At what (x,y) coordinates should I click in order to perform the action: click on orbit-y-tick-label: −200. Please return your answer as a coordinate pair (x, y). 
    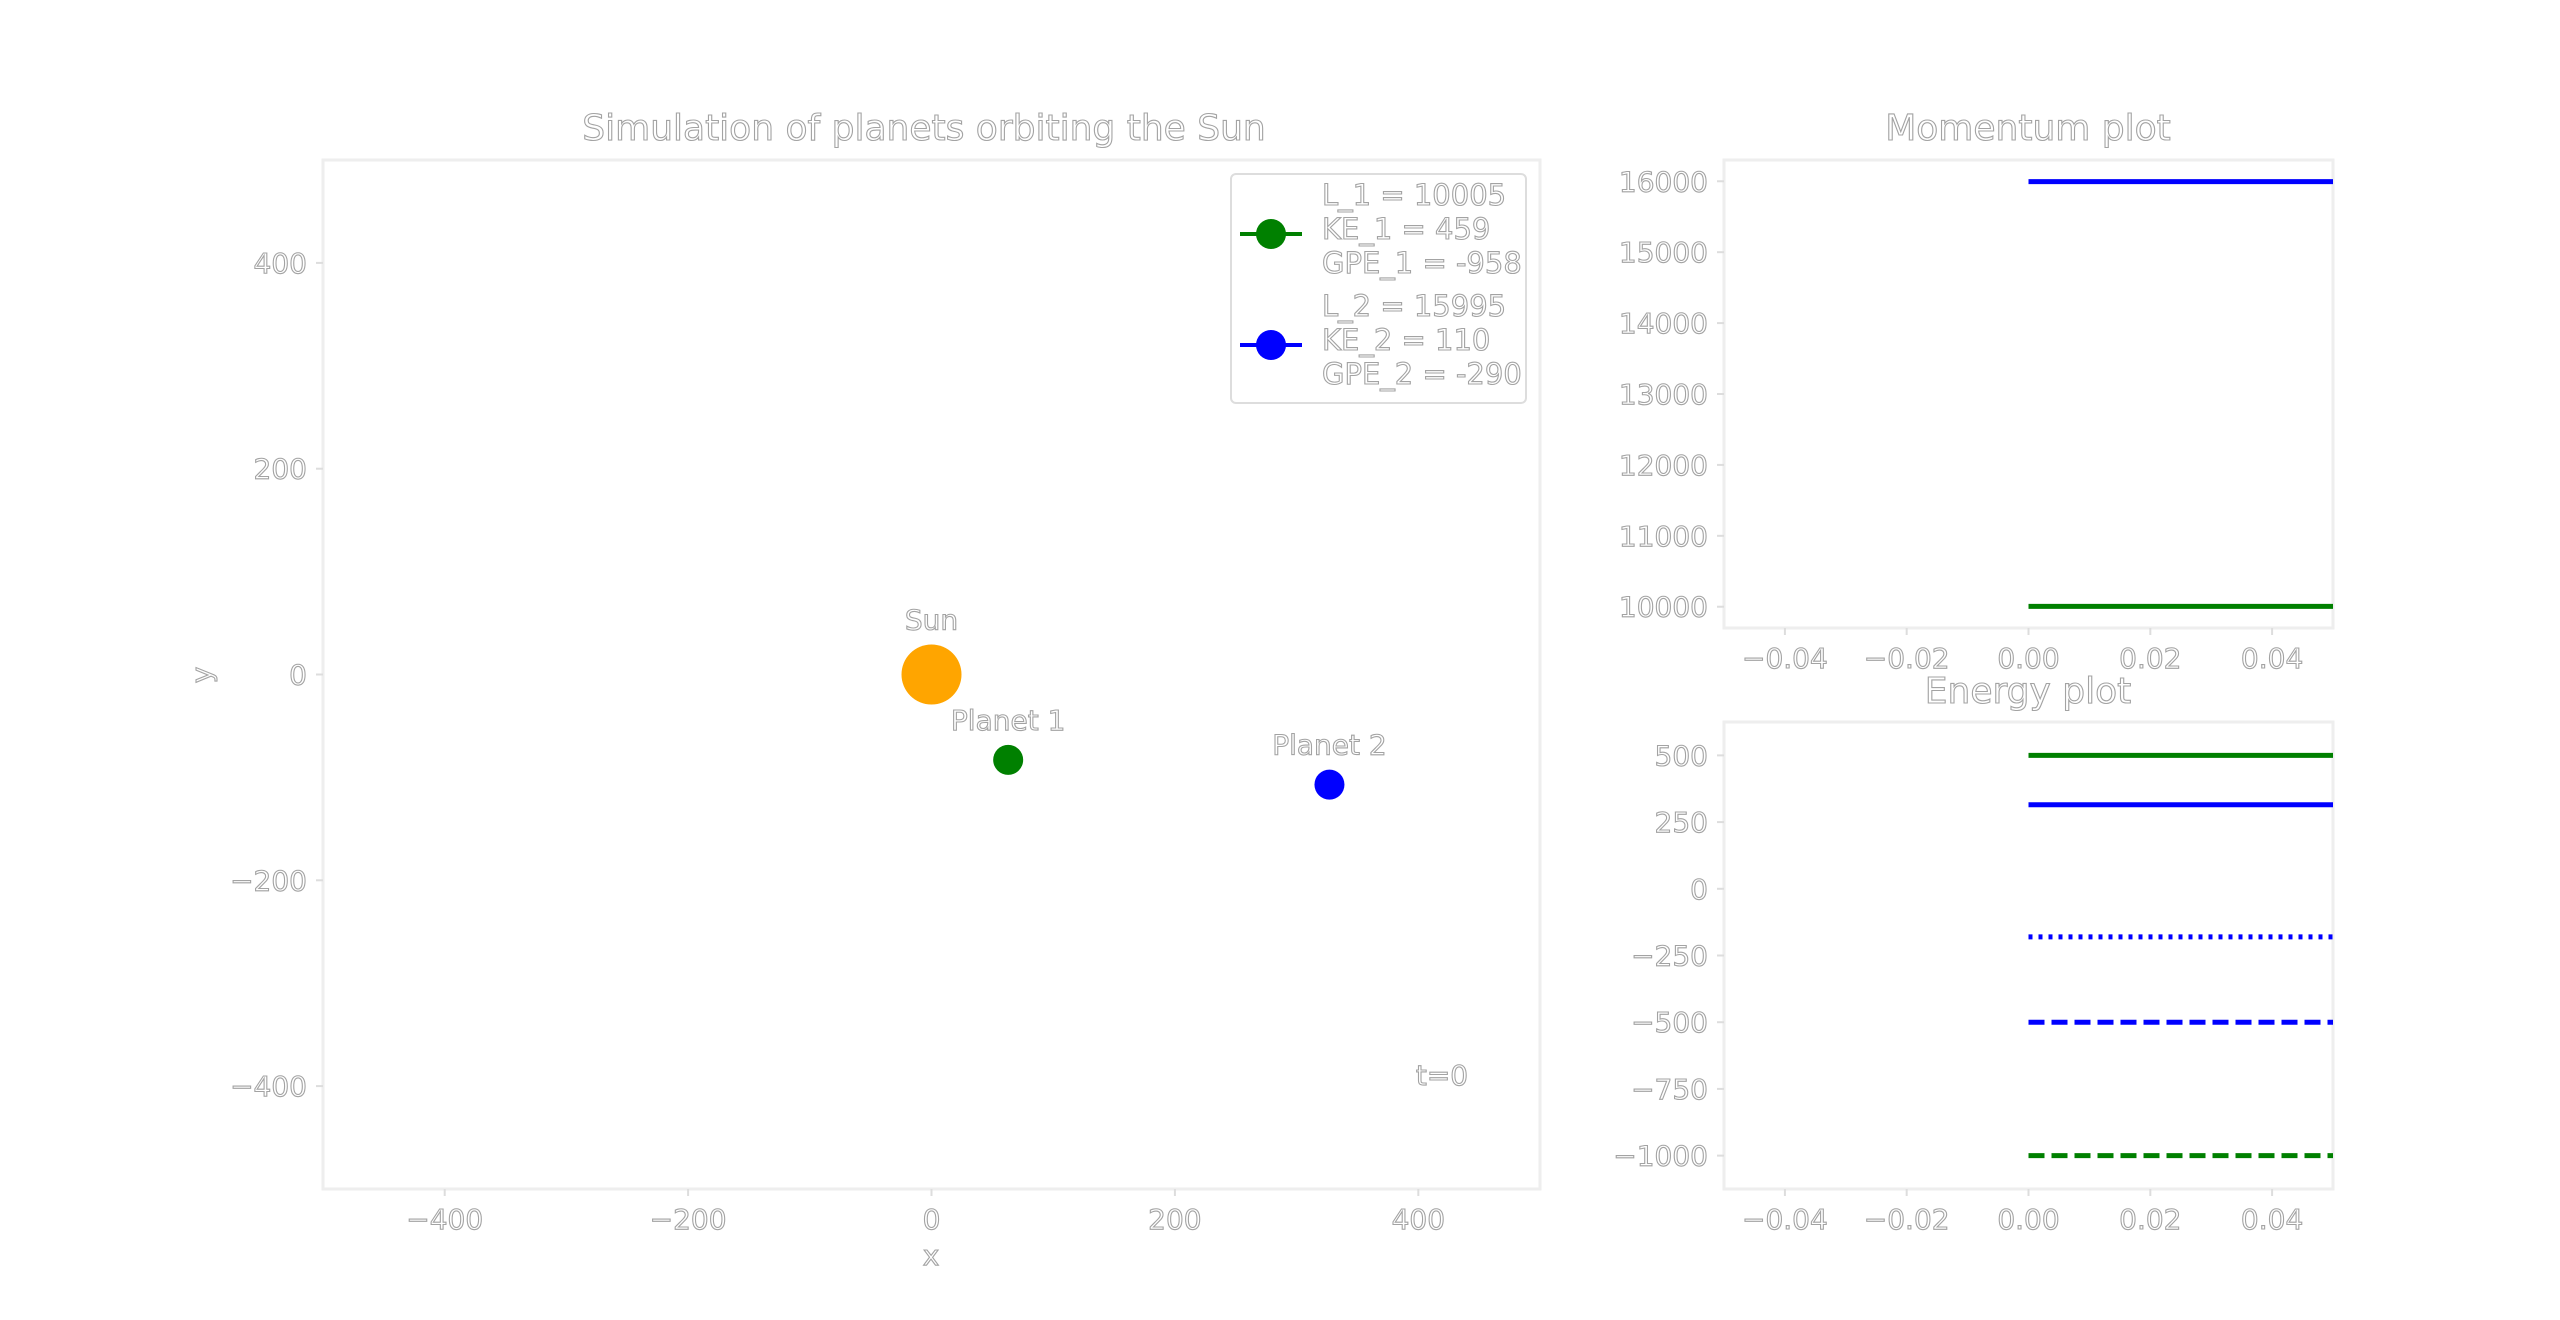
    Looking at the image, I should click on (268, 880).